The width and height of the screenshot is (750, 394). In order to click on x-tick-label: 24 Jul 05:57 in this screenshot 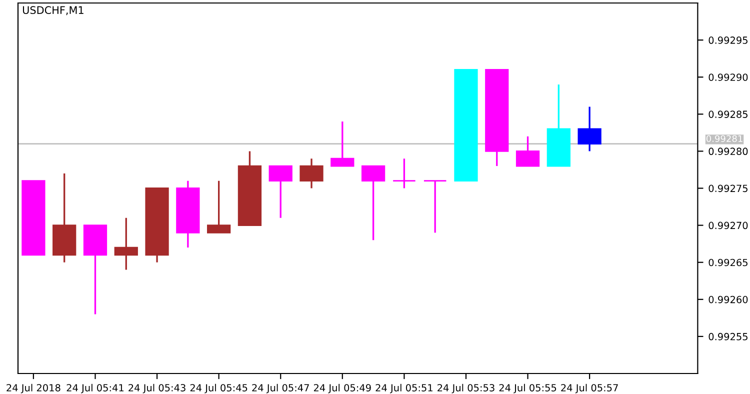, I will do `click(589, 389)`.